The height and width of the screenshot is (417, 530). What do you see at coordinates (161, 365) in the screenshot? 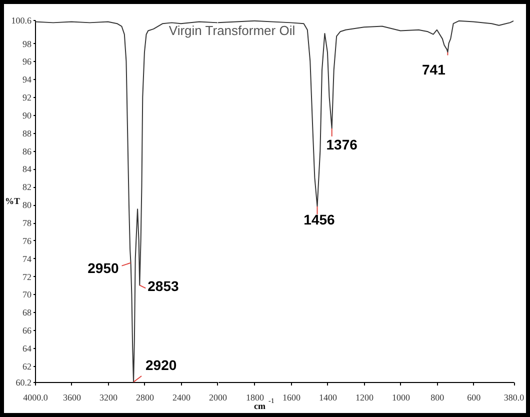
I see `annotation: 2920` at bounding box center [161, 365].